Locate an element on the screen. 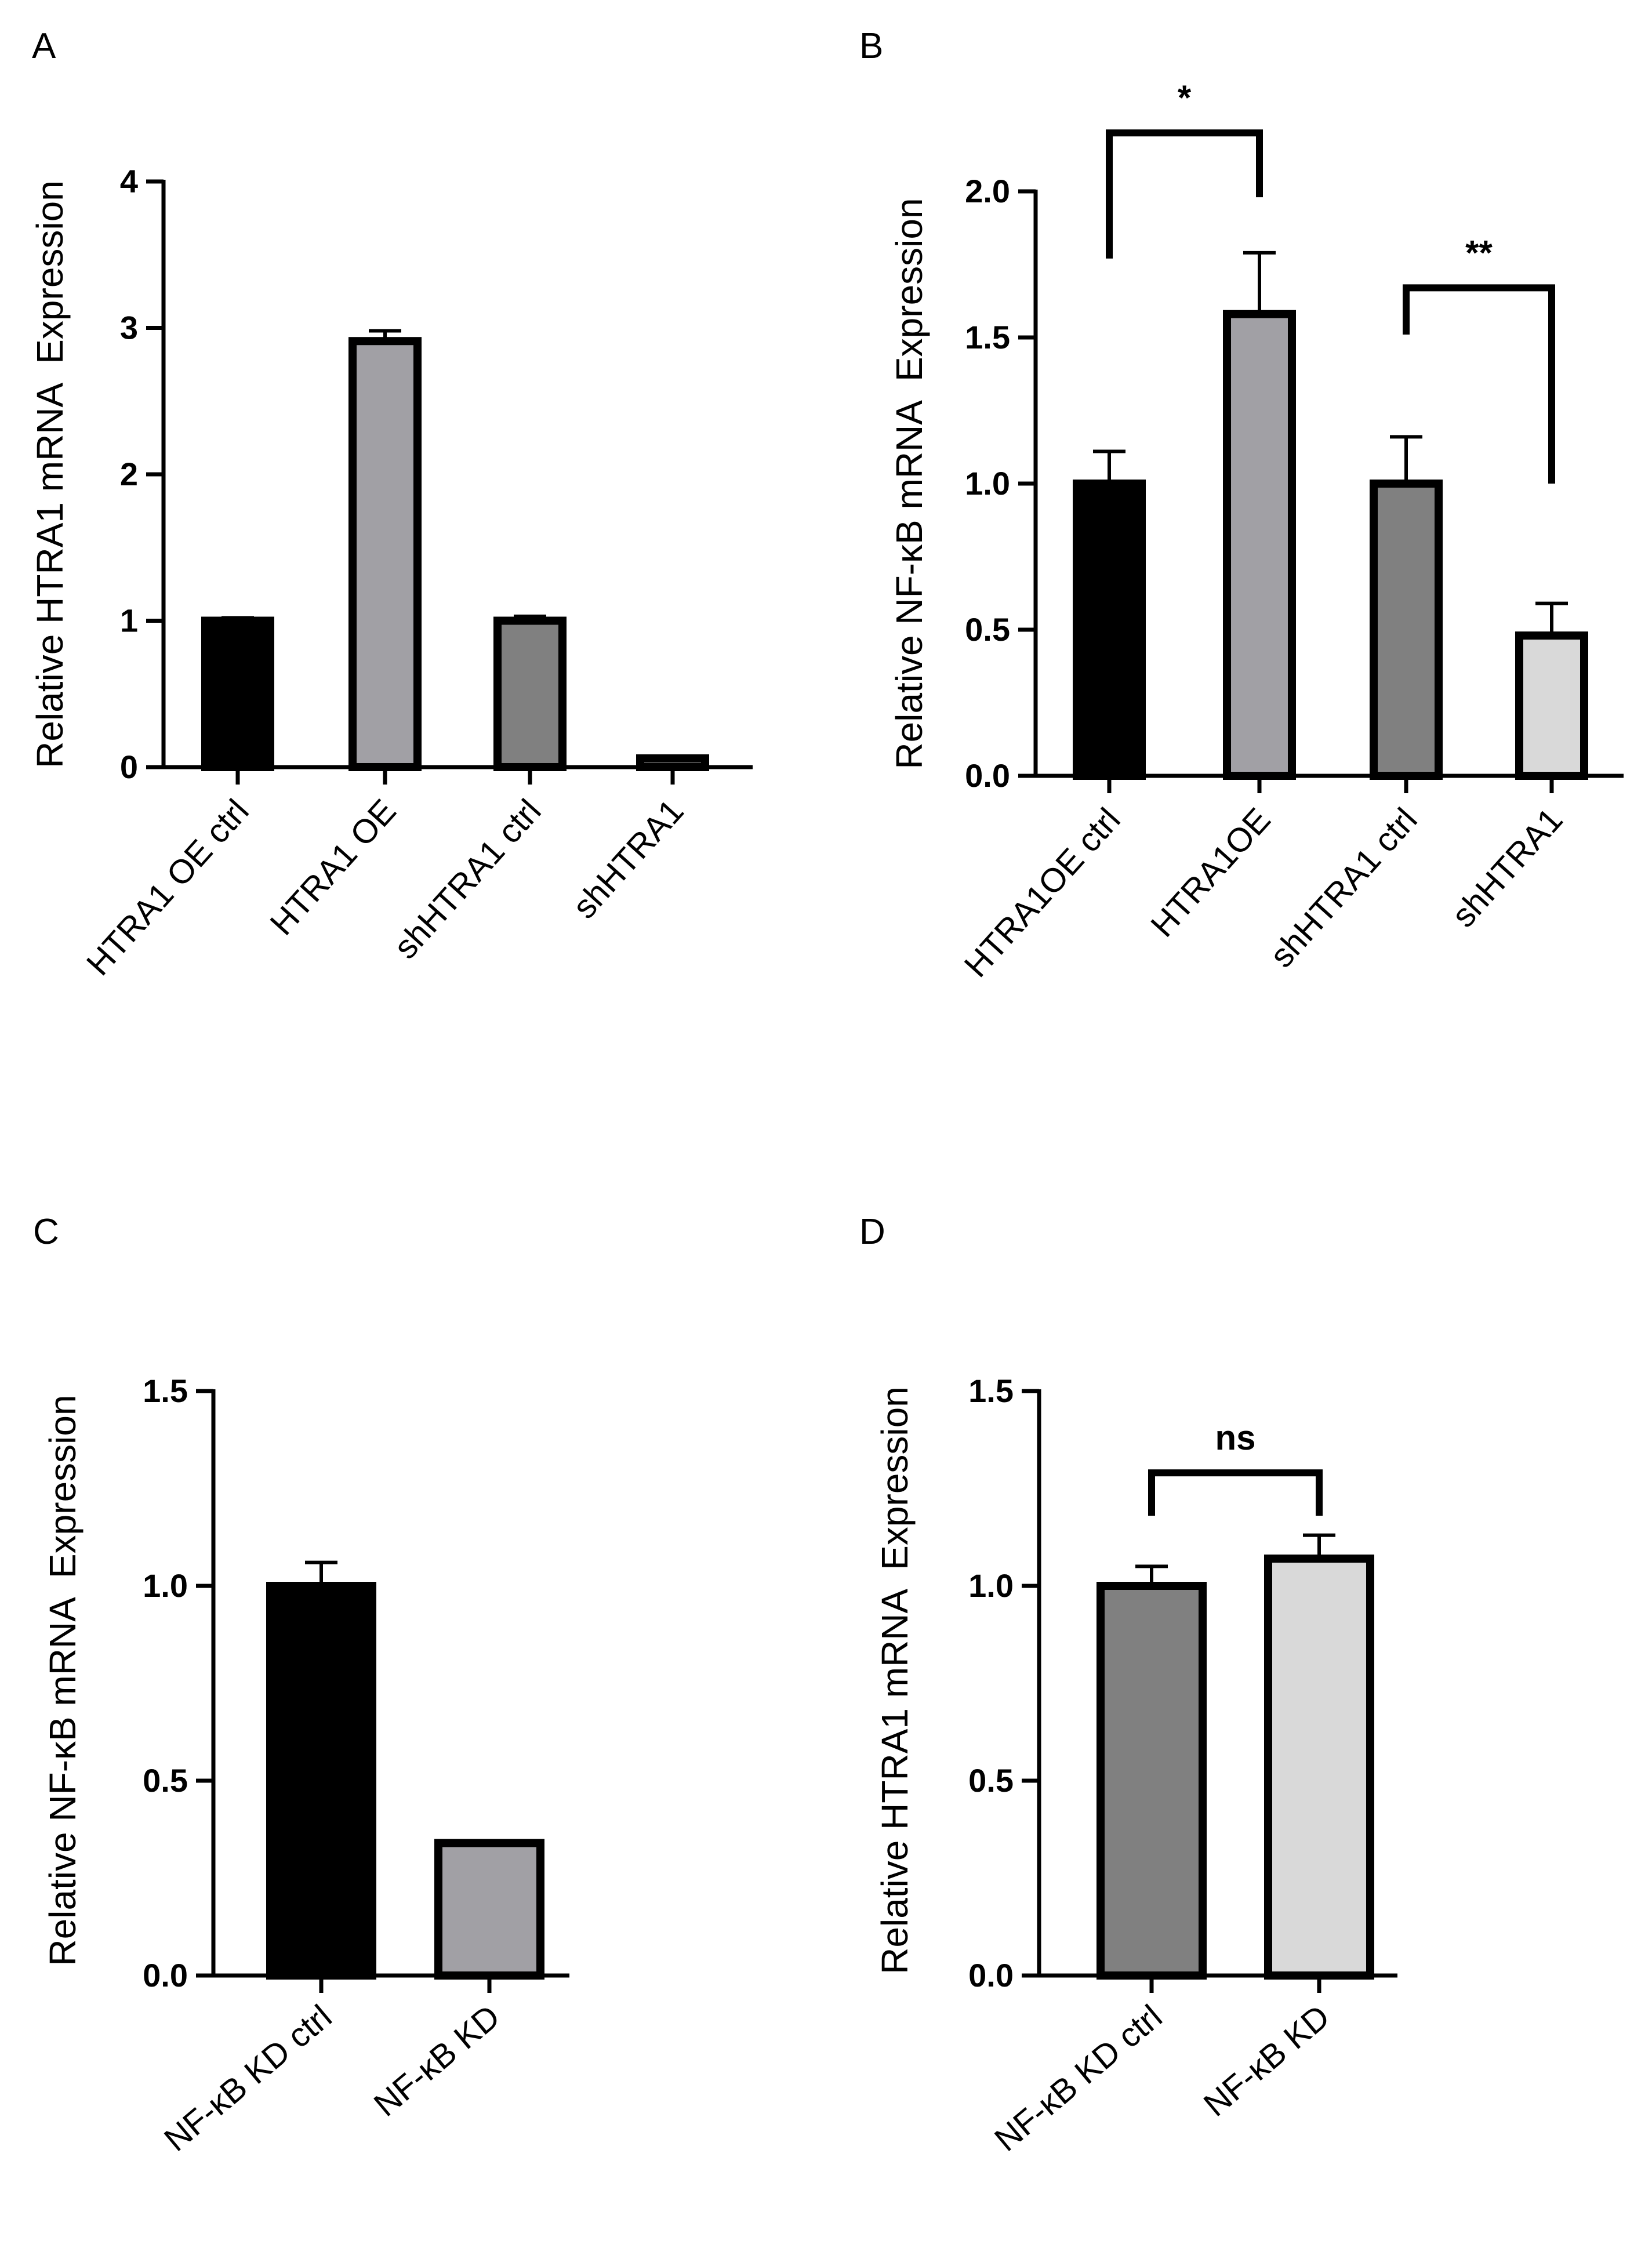 This screenshot has height=2255, width=1652. significance-label: * is located at coordinates (1185, 97).